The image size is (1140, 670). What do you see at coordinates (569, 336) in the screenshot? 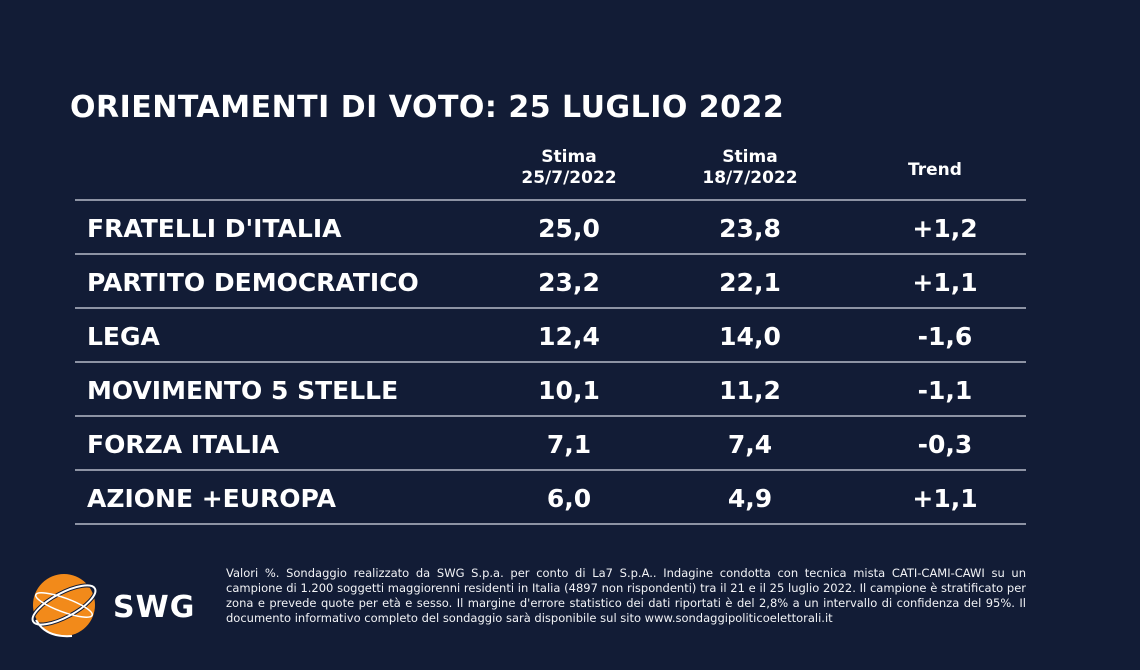
I see `value-stima-25-7: 12,4` at bounding box center [569, 336].